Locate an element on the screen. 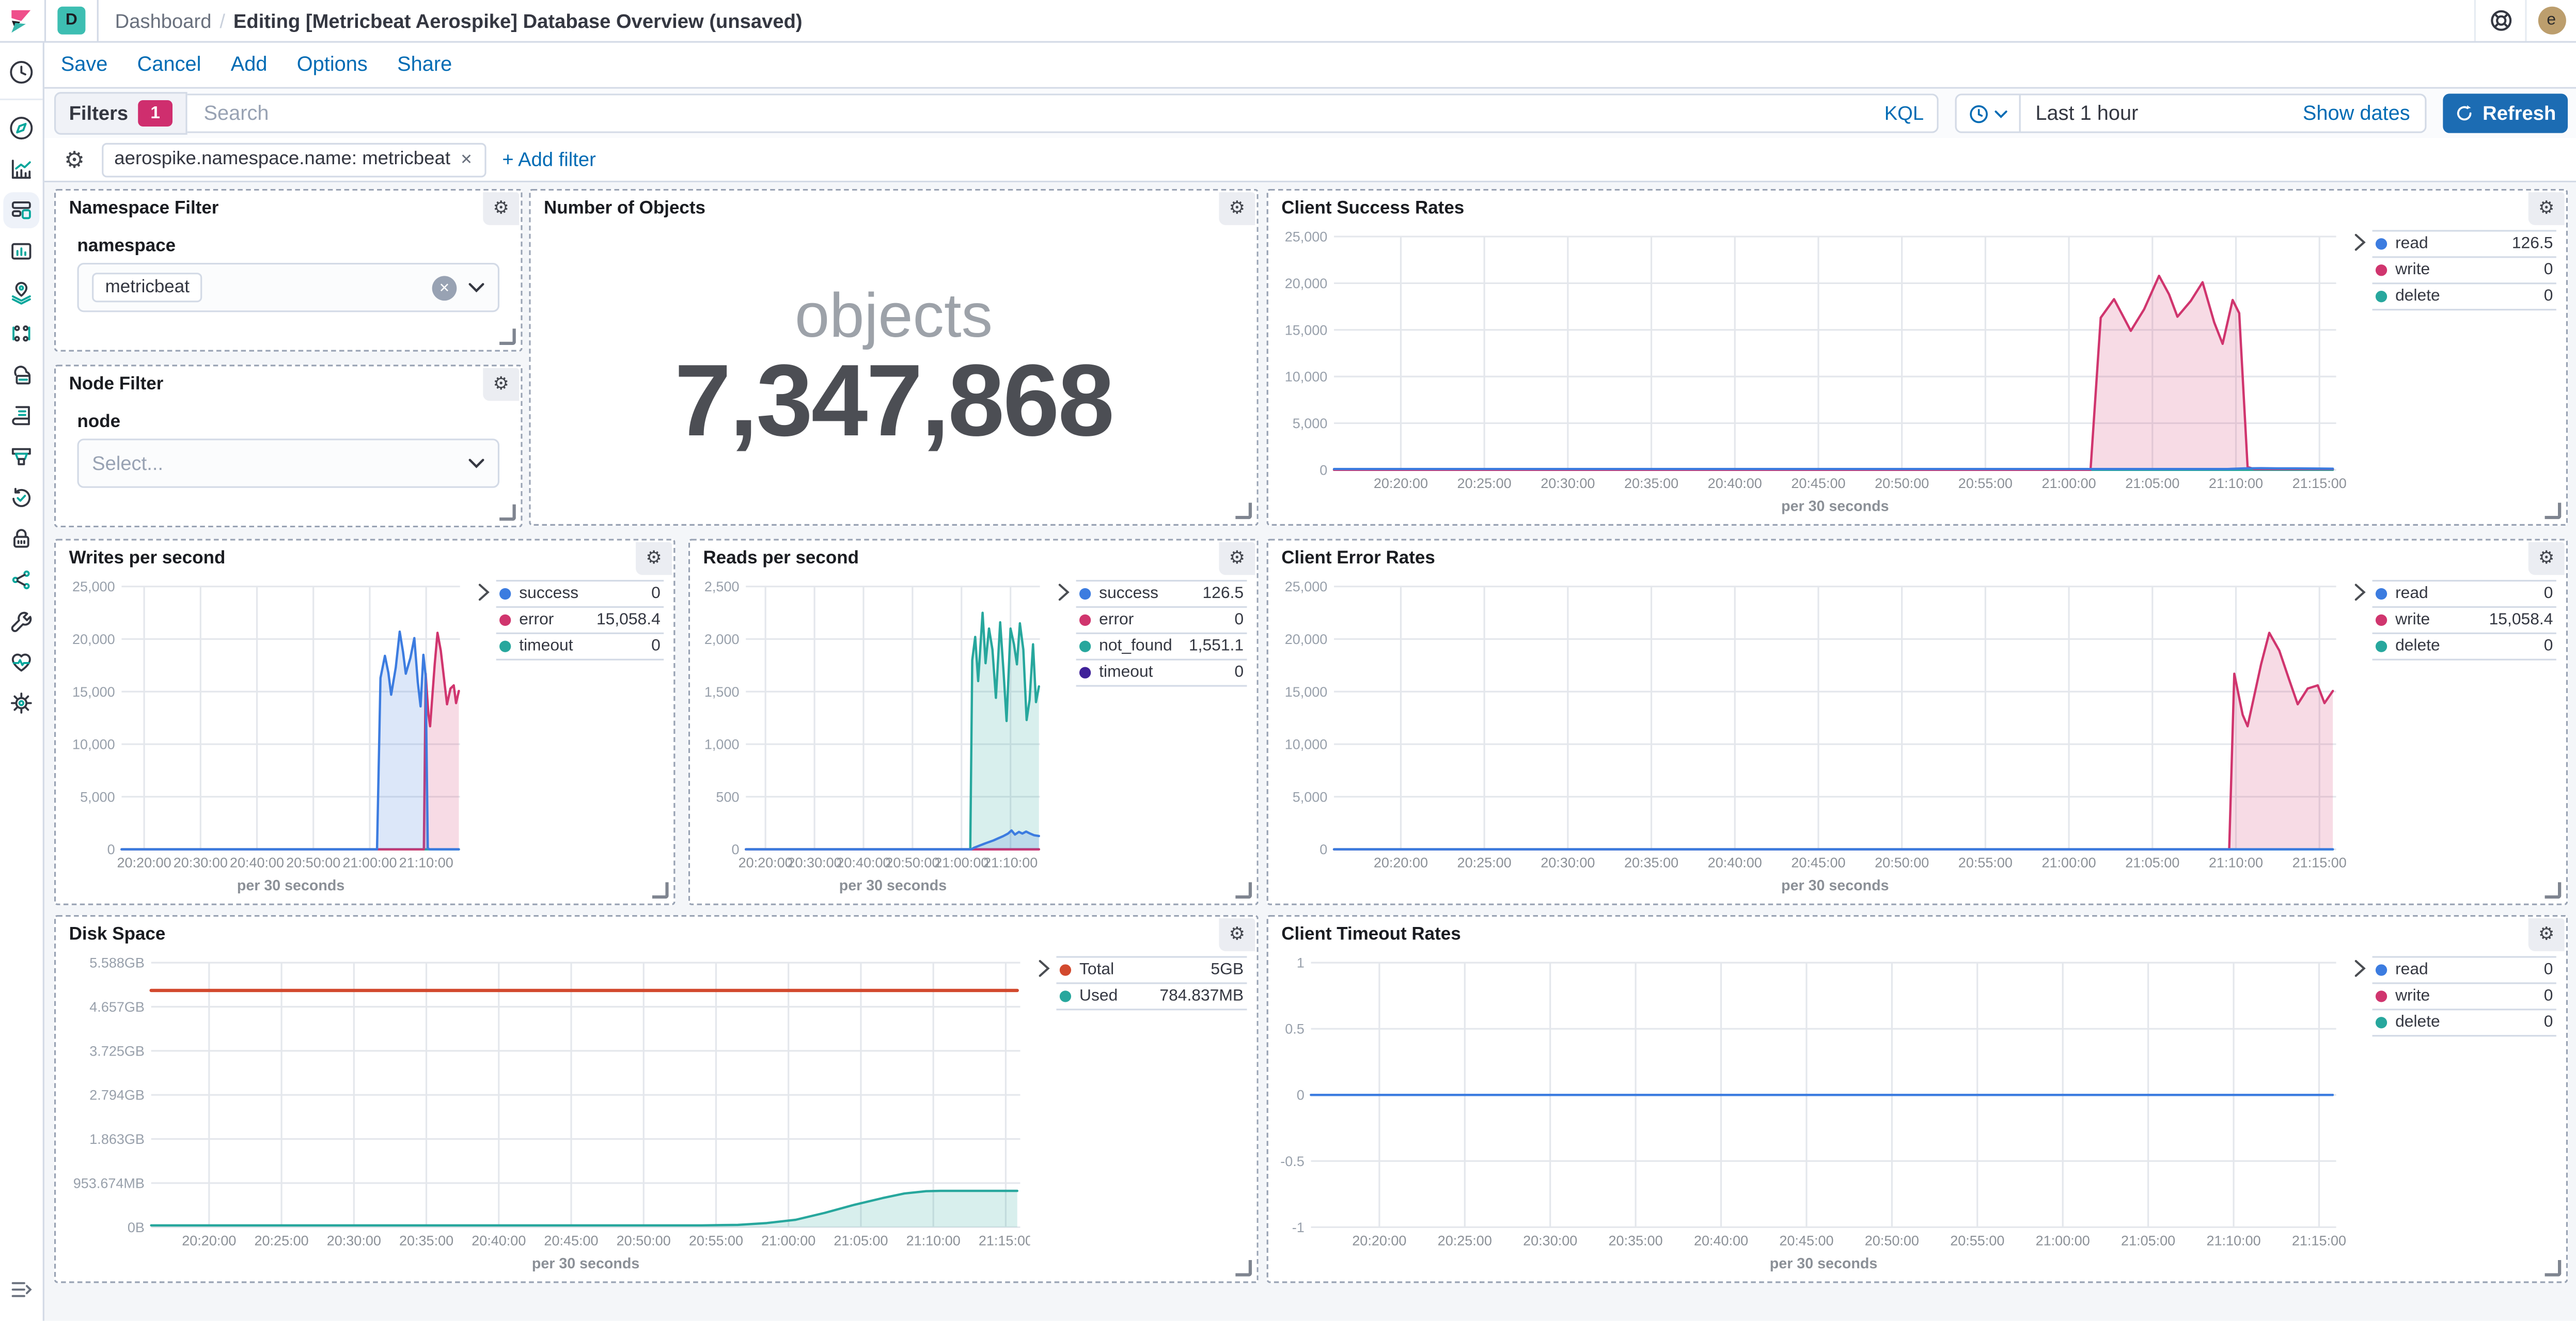  sidebar-item-graph is located at coordinates (21, 579).